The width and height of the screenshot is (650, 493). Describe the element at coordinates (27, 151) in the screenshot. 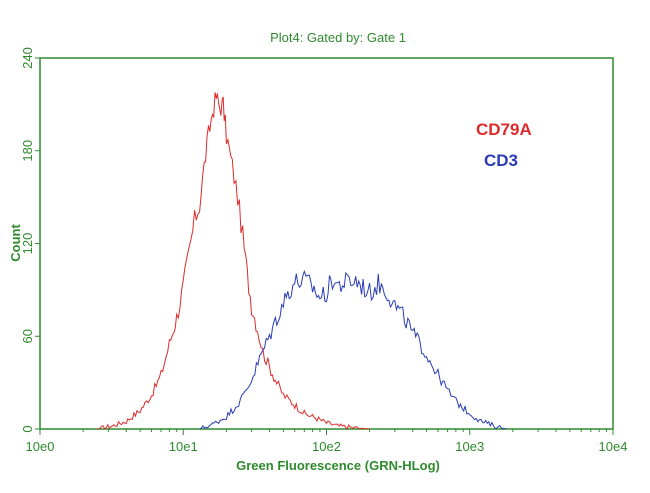

I see `y-tick-label: 180` at that location.